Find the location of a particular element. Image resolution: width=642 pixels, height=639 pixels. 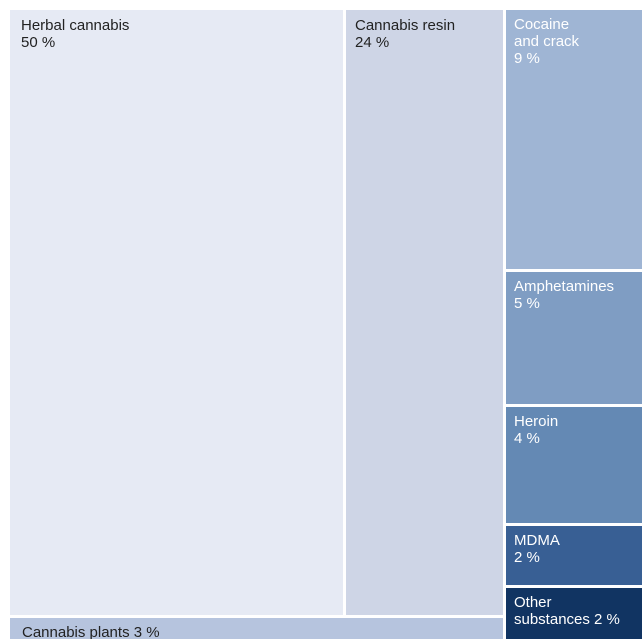

tile-amphetamines is located at coordinates (574, 338).